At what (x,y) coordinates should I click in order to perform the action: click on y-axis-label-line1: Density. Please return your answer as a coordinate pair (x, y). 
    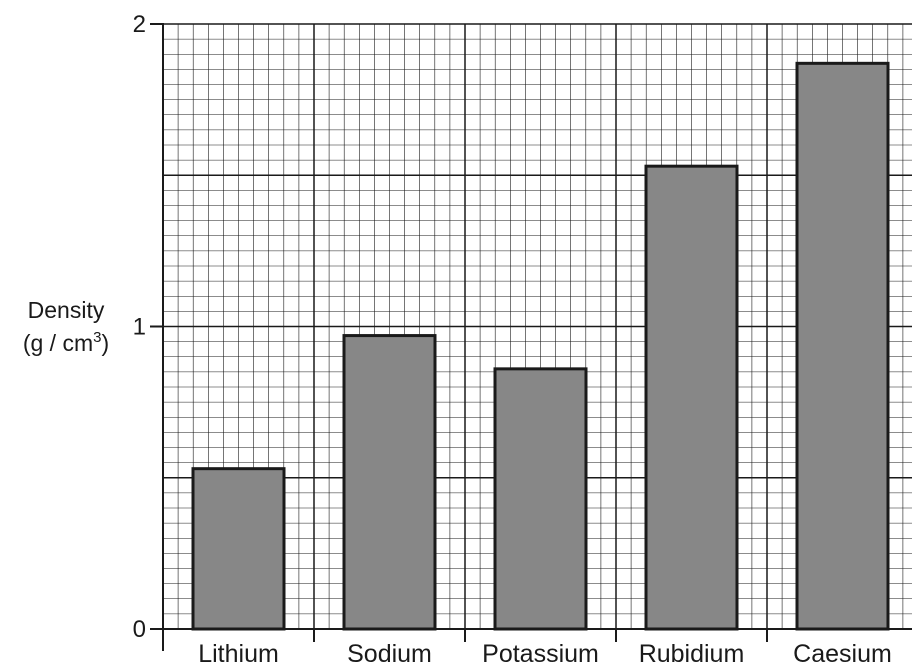
    Looking at the image, I should click on (66, 310).